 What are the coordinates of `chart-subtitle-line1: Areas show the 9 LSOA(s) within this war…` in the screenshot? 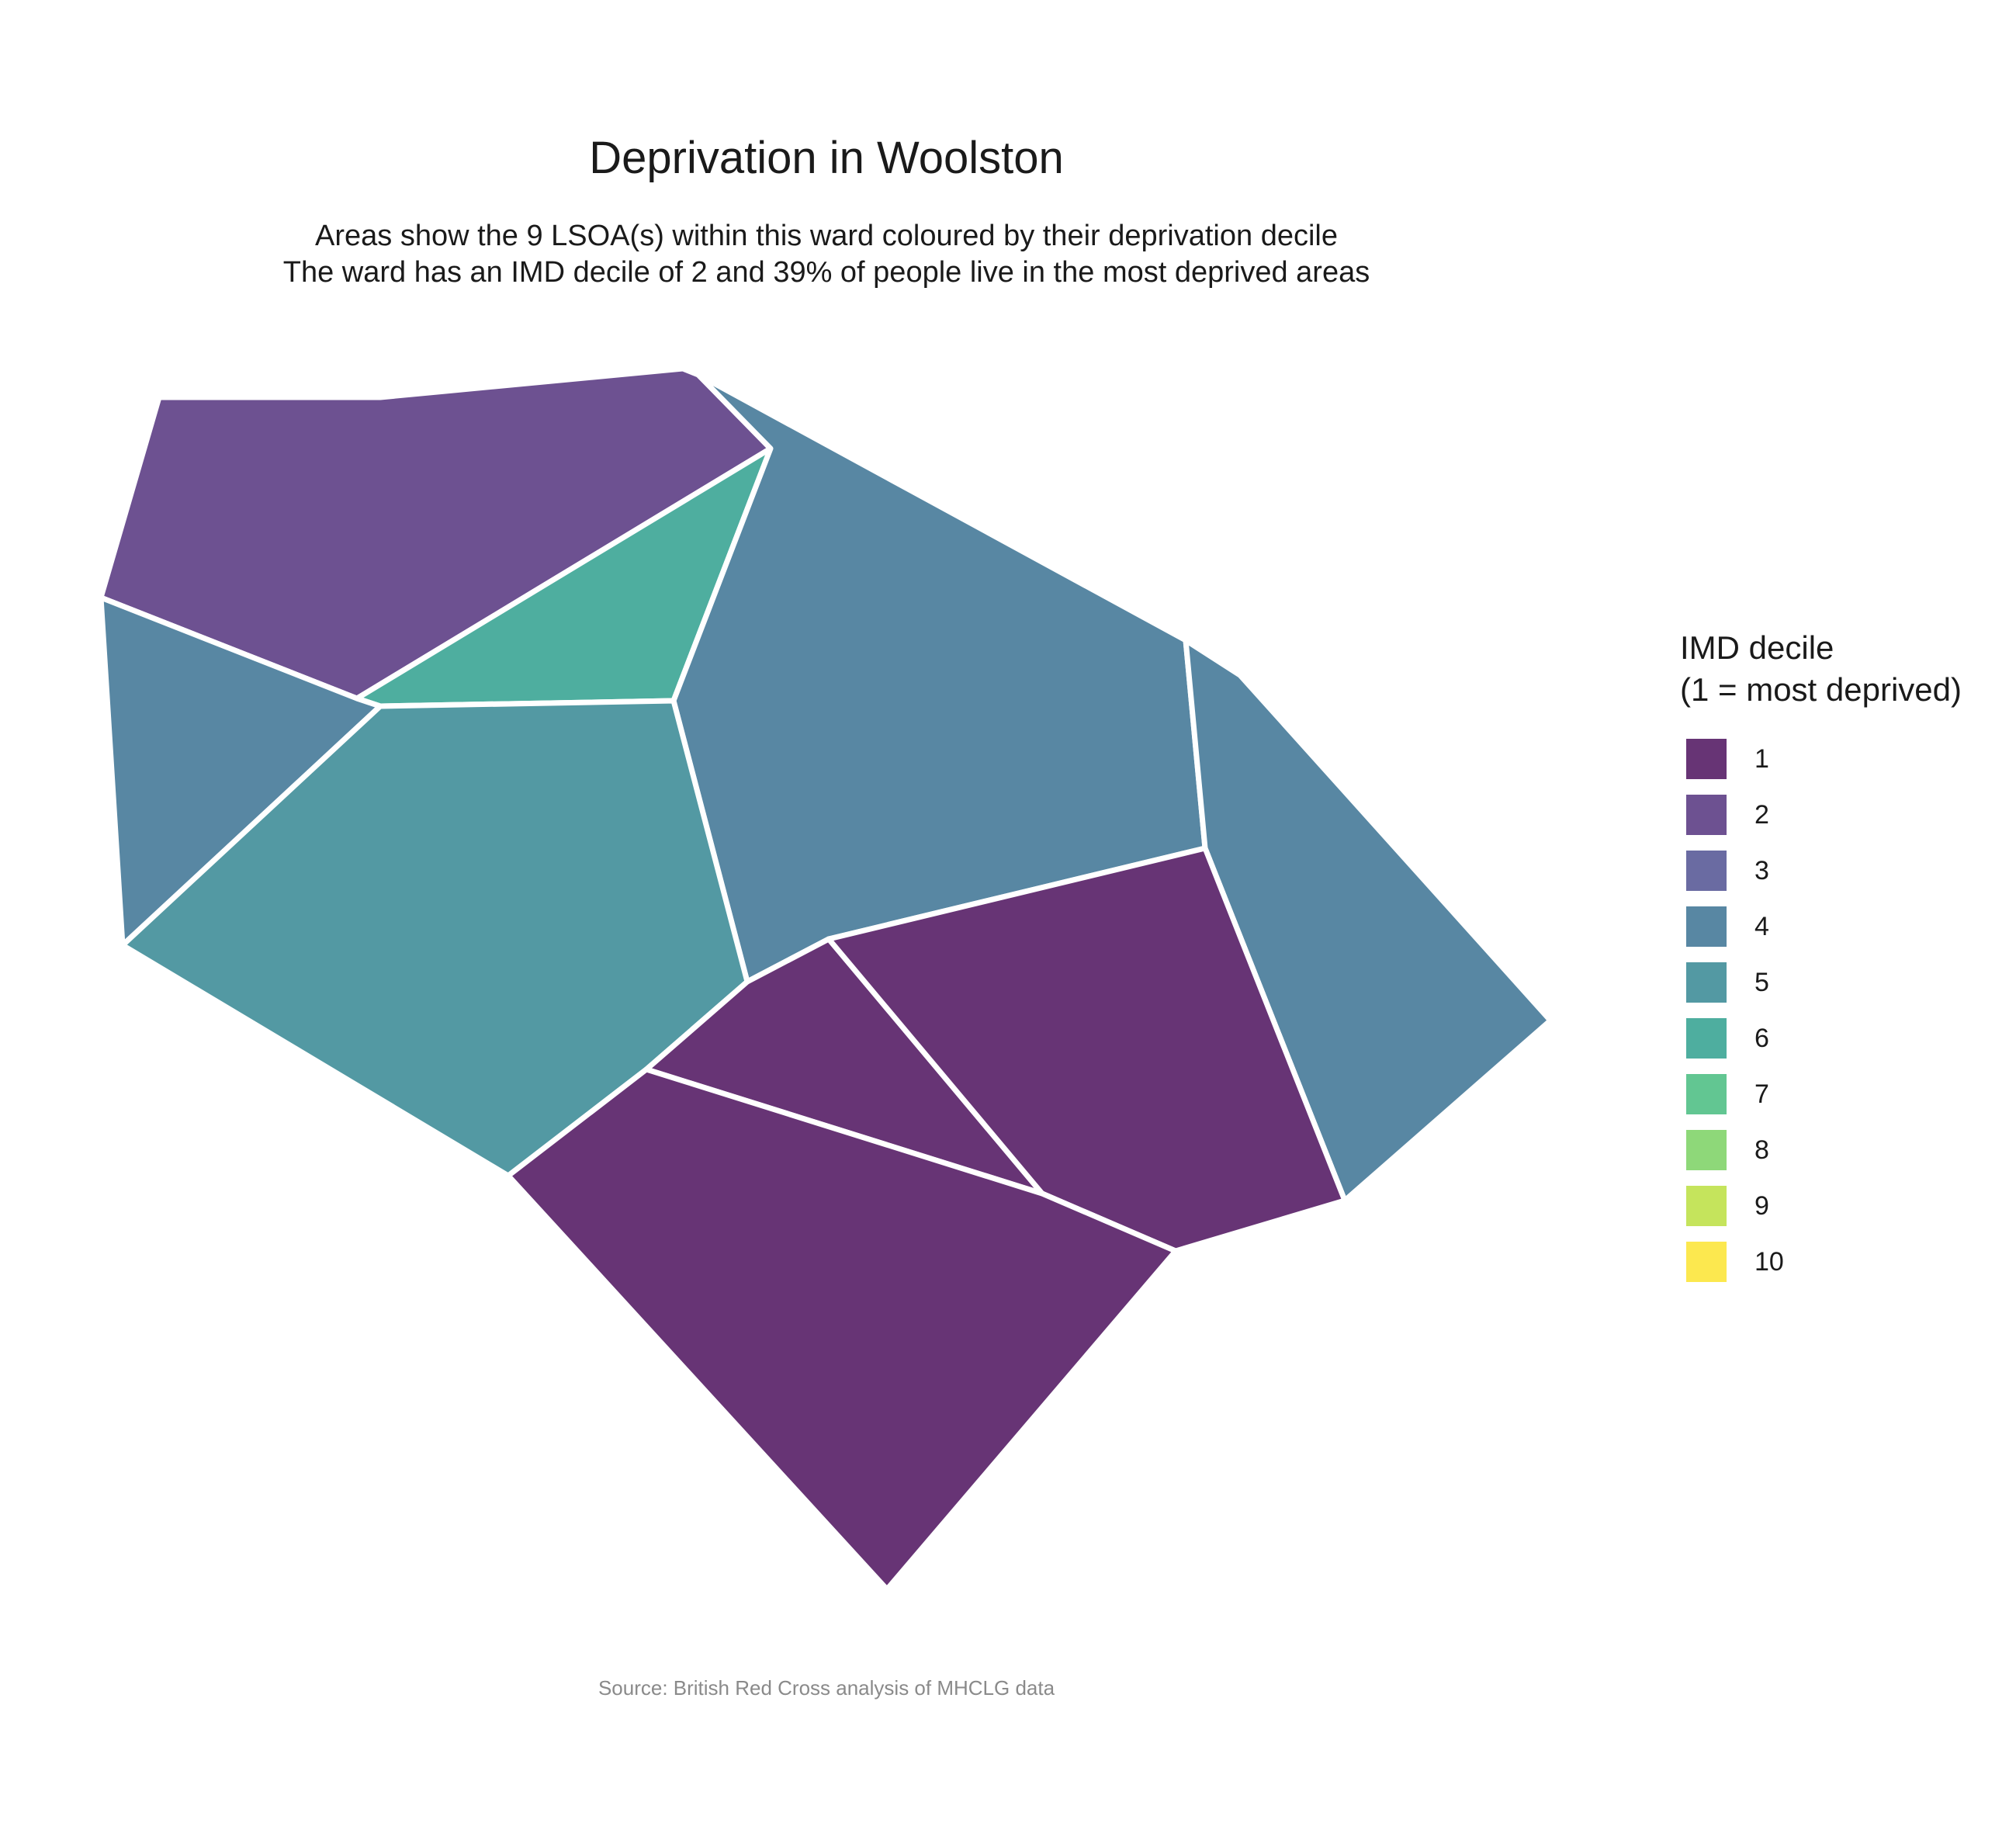 It's located at (827, 236).